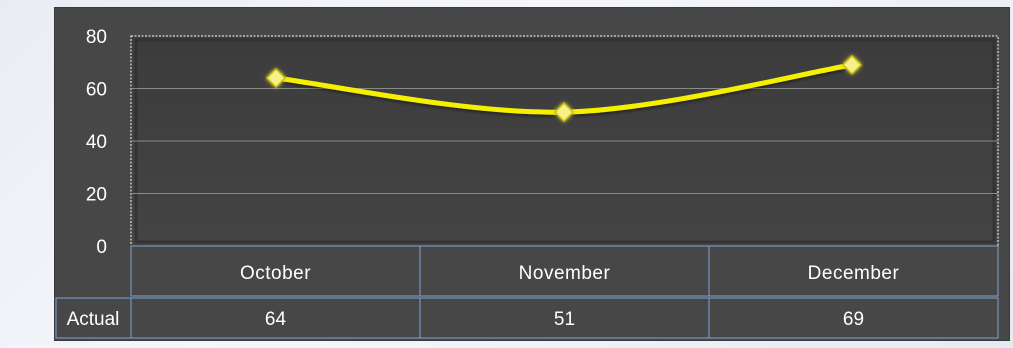 This screenshot has width=1013, height=348. What do you see at coordinates (101, 247) in the screenshot?
I see `y-tick-label: 0` at bounding box center [101, 247].